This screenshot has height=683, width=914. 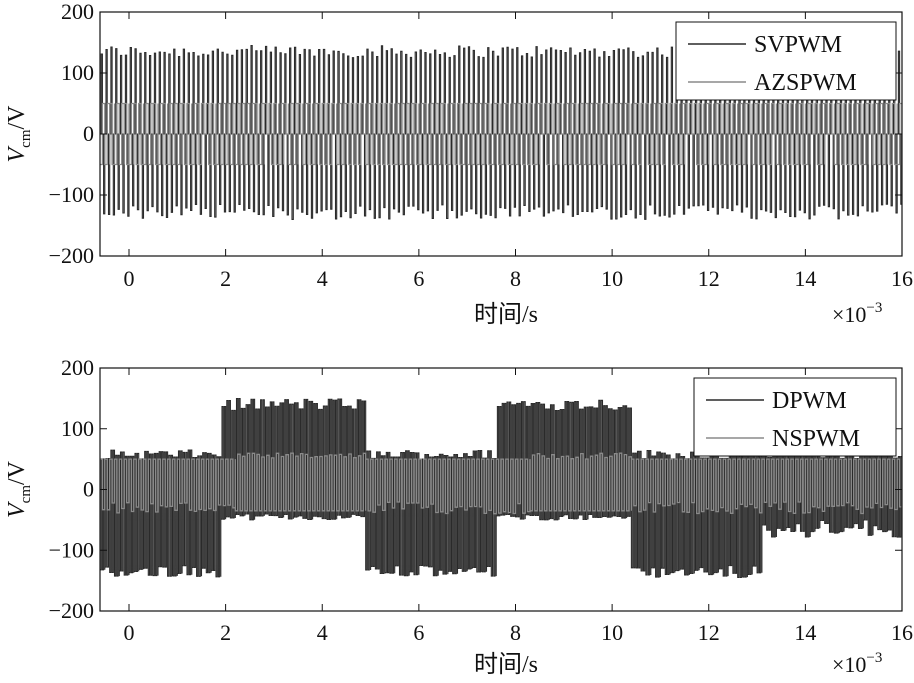 I want to click on legend: DPWM NSPWM, so click(x=795, y=417).